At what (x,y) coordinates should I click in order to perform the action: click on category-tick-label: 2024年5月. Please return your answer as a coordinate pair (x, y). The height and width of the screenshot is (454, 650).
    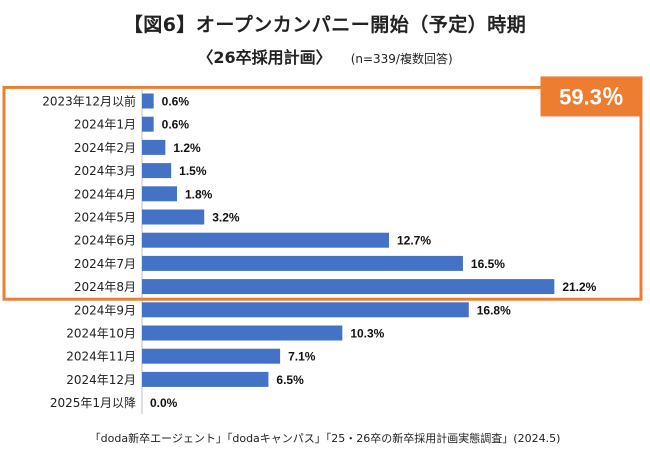
    Looking at the image, I should click on (105, 218).